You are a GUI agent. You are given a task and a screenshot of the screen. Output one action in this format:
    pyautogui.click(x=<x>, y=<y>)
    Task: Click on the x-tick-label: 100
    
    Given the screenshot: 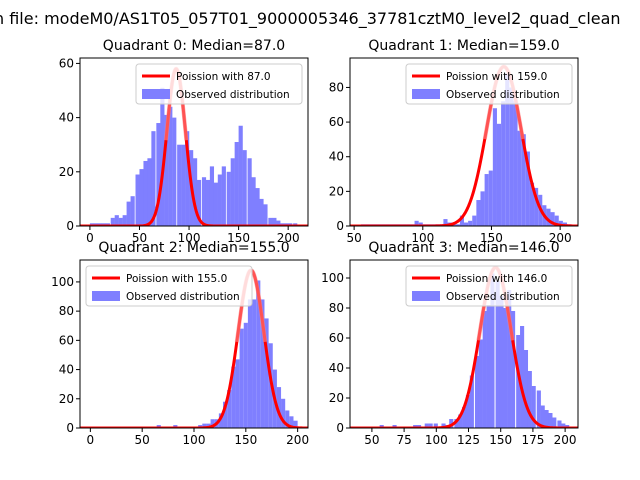 What is the action you would take?
    pyautogui.click(x=194, y=440)
    